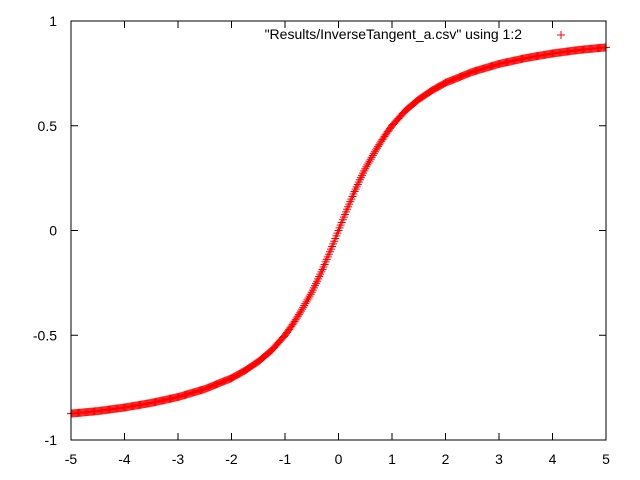 The width and height of the screenshot is (640, 480). What do you see at coordinates (45, 335) in the screenshot?
I see `y-tick-label: -0.5` at bounding box center [45, 335].